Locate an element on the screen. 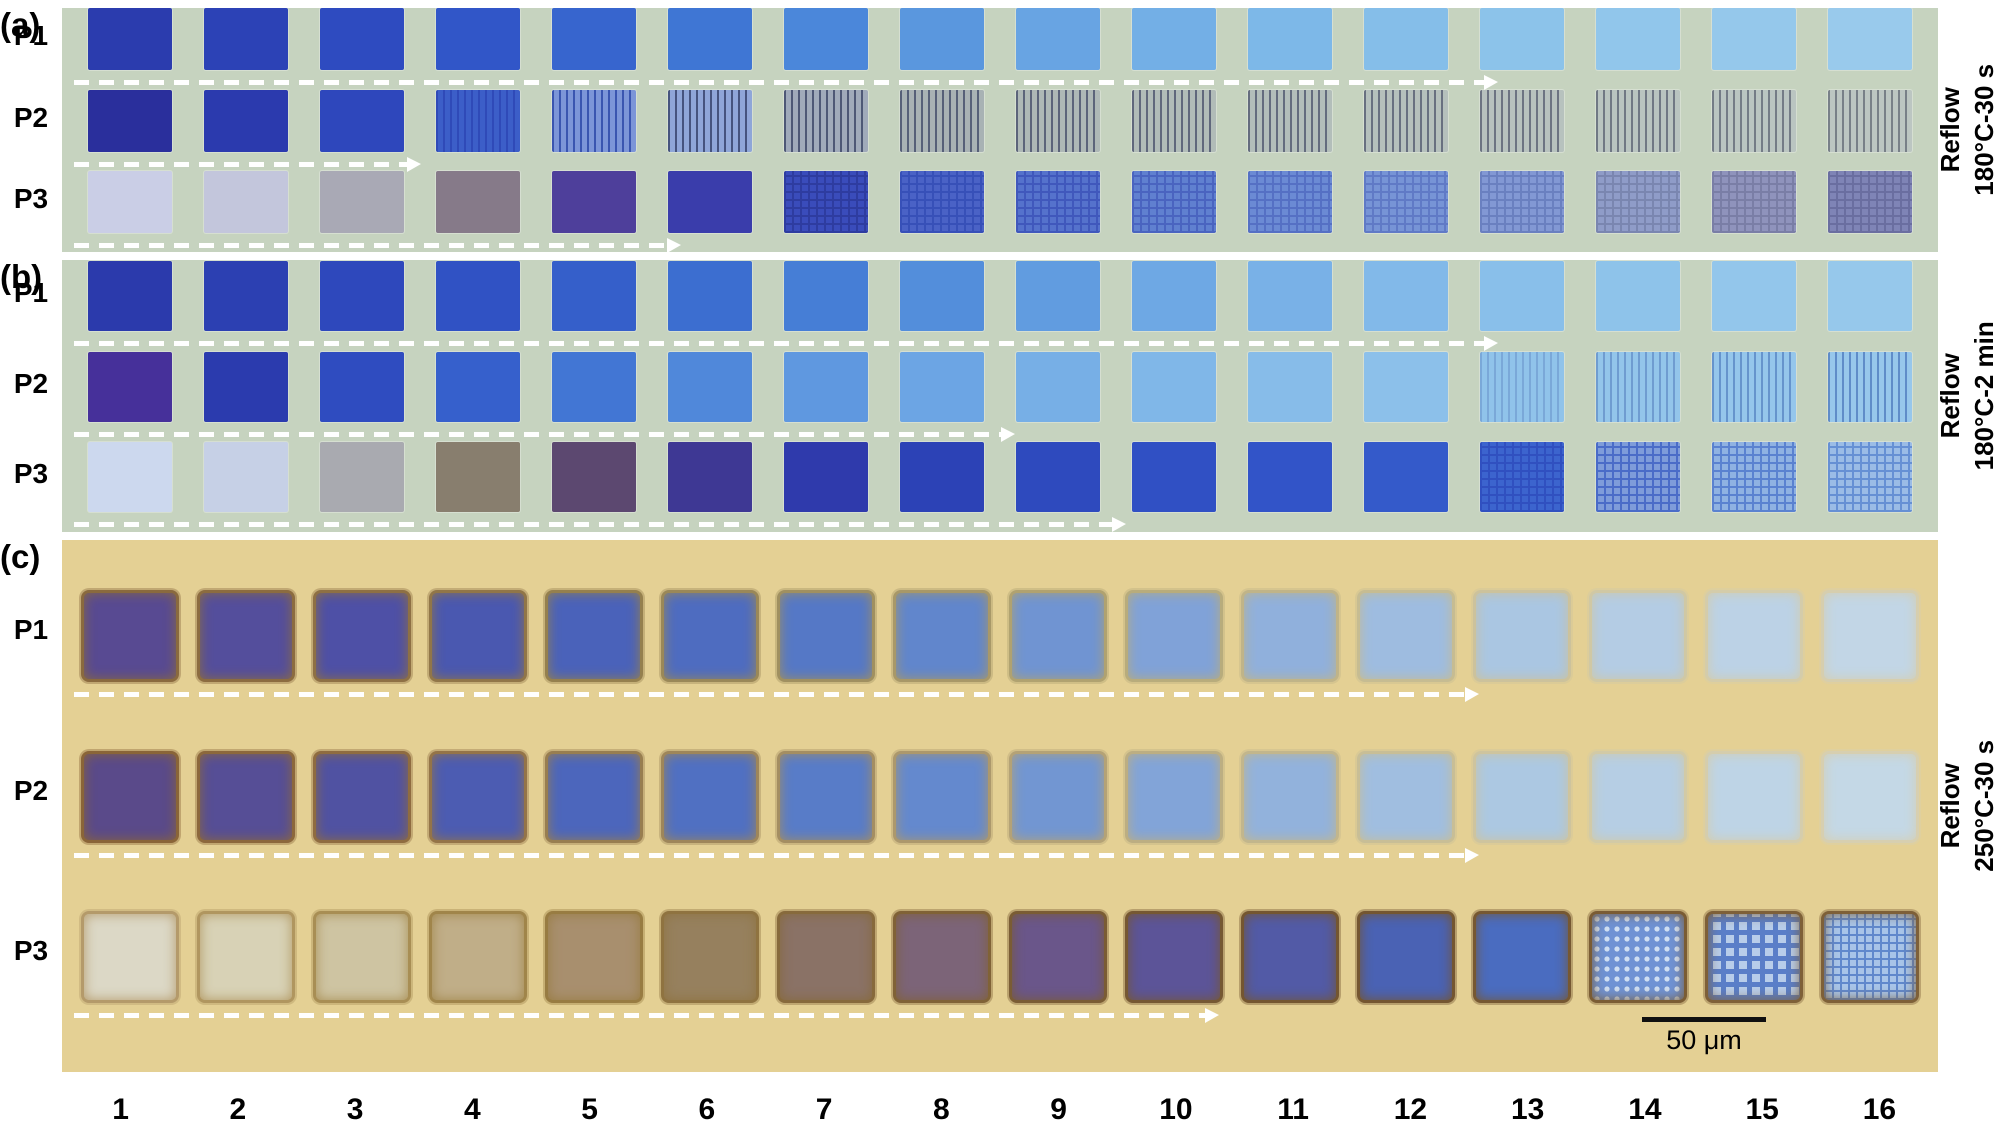  column-number: 5 is located at coordinates (589, 1109).